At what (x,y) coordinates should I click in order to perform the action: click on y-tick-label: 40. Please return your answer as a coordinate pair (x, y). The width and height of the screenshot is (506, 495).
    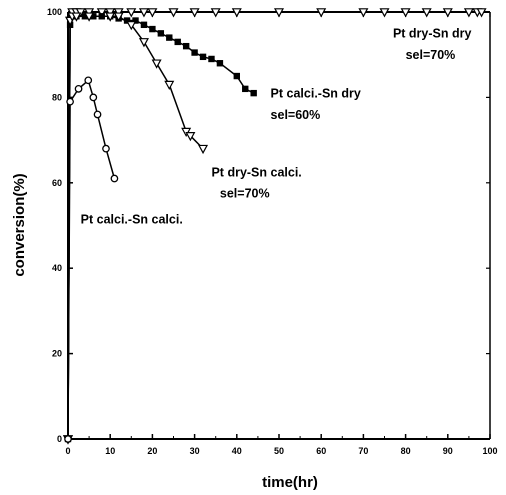
    Looking at the image, I should click on (57, 268).